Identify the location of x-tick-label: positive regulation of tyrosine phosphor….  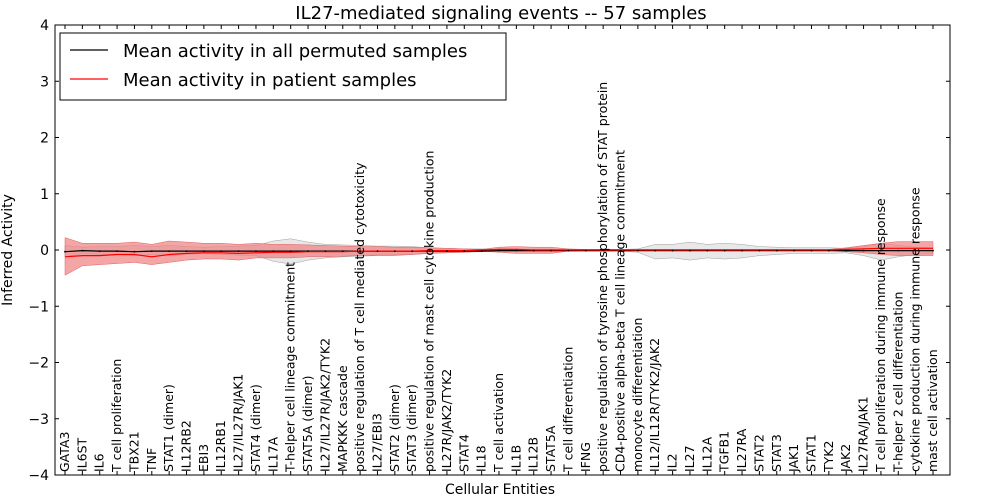
(602, 277).